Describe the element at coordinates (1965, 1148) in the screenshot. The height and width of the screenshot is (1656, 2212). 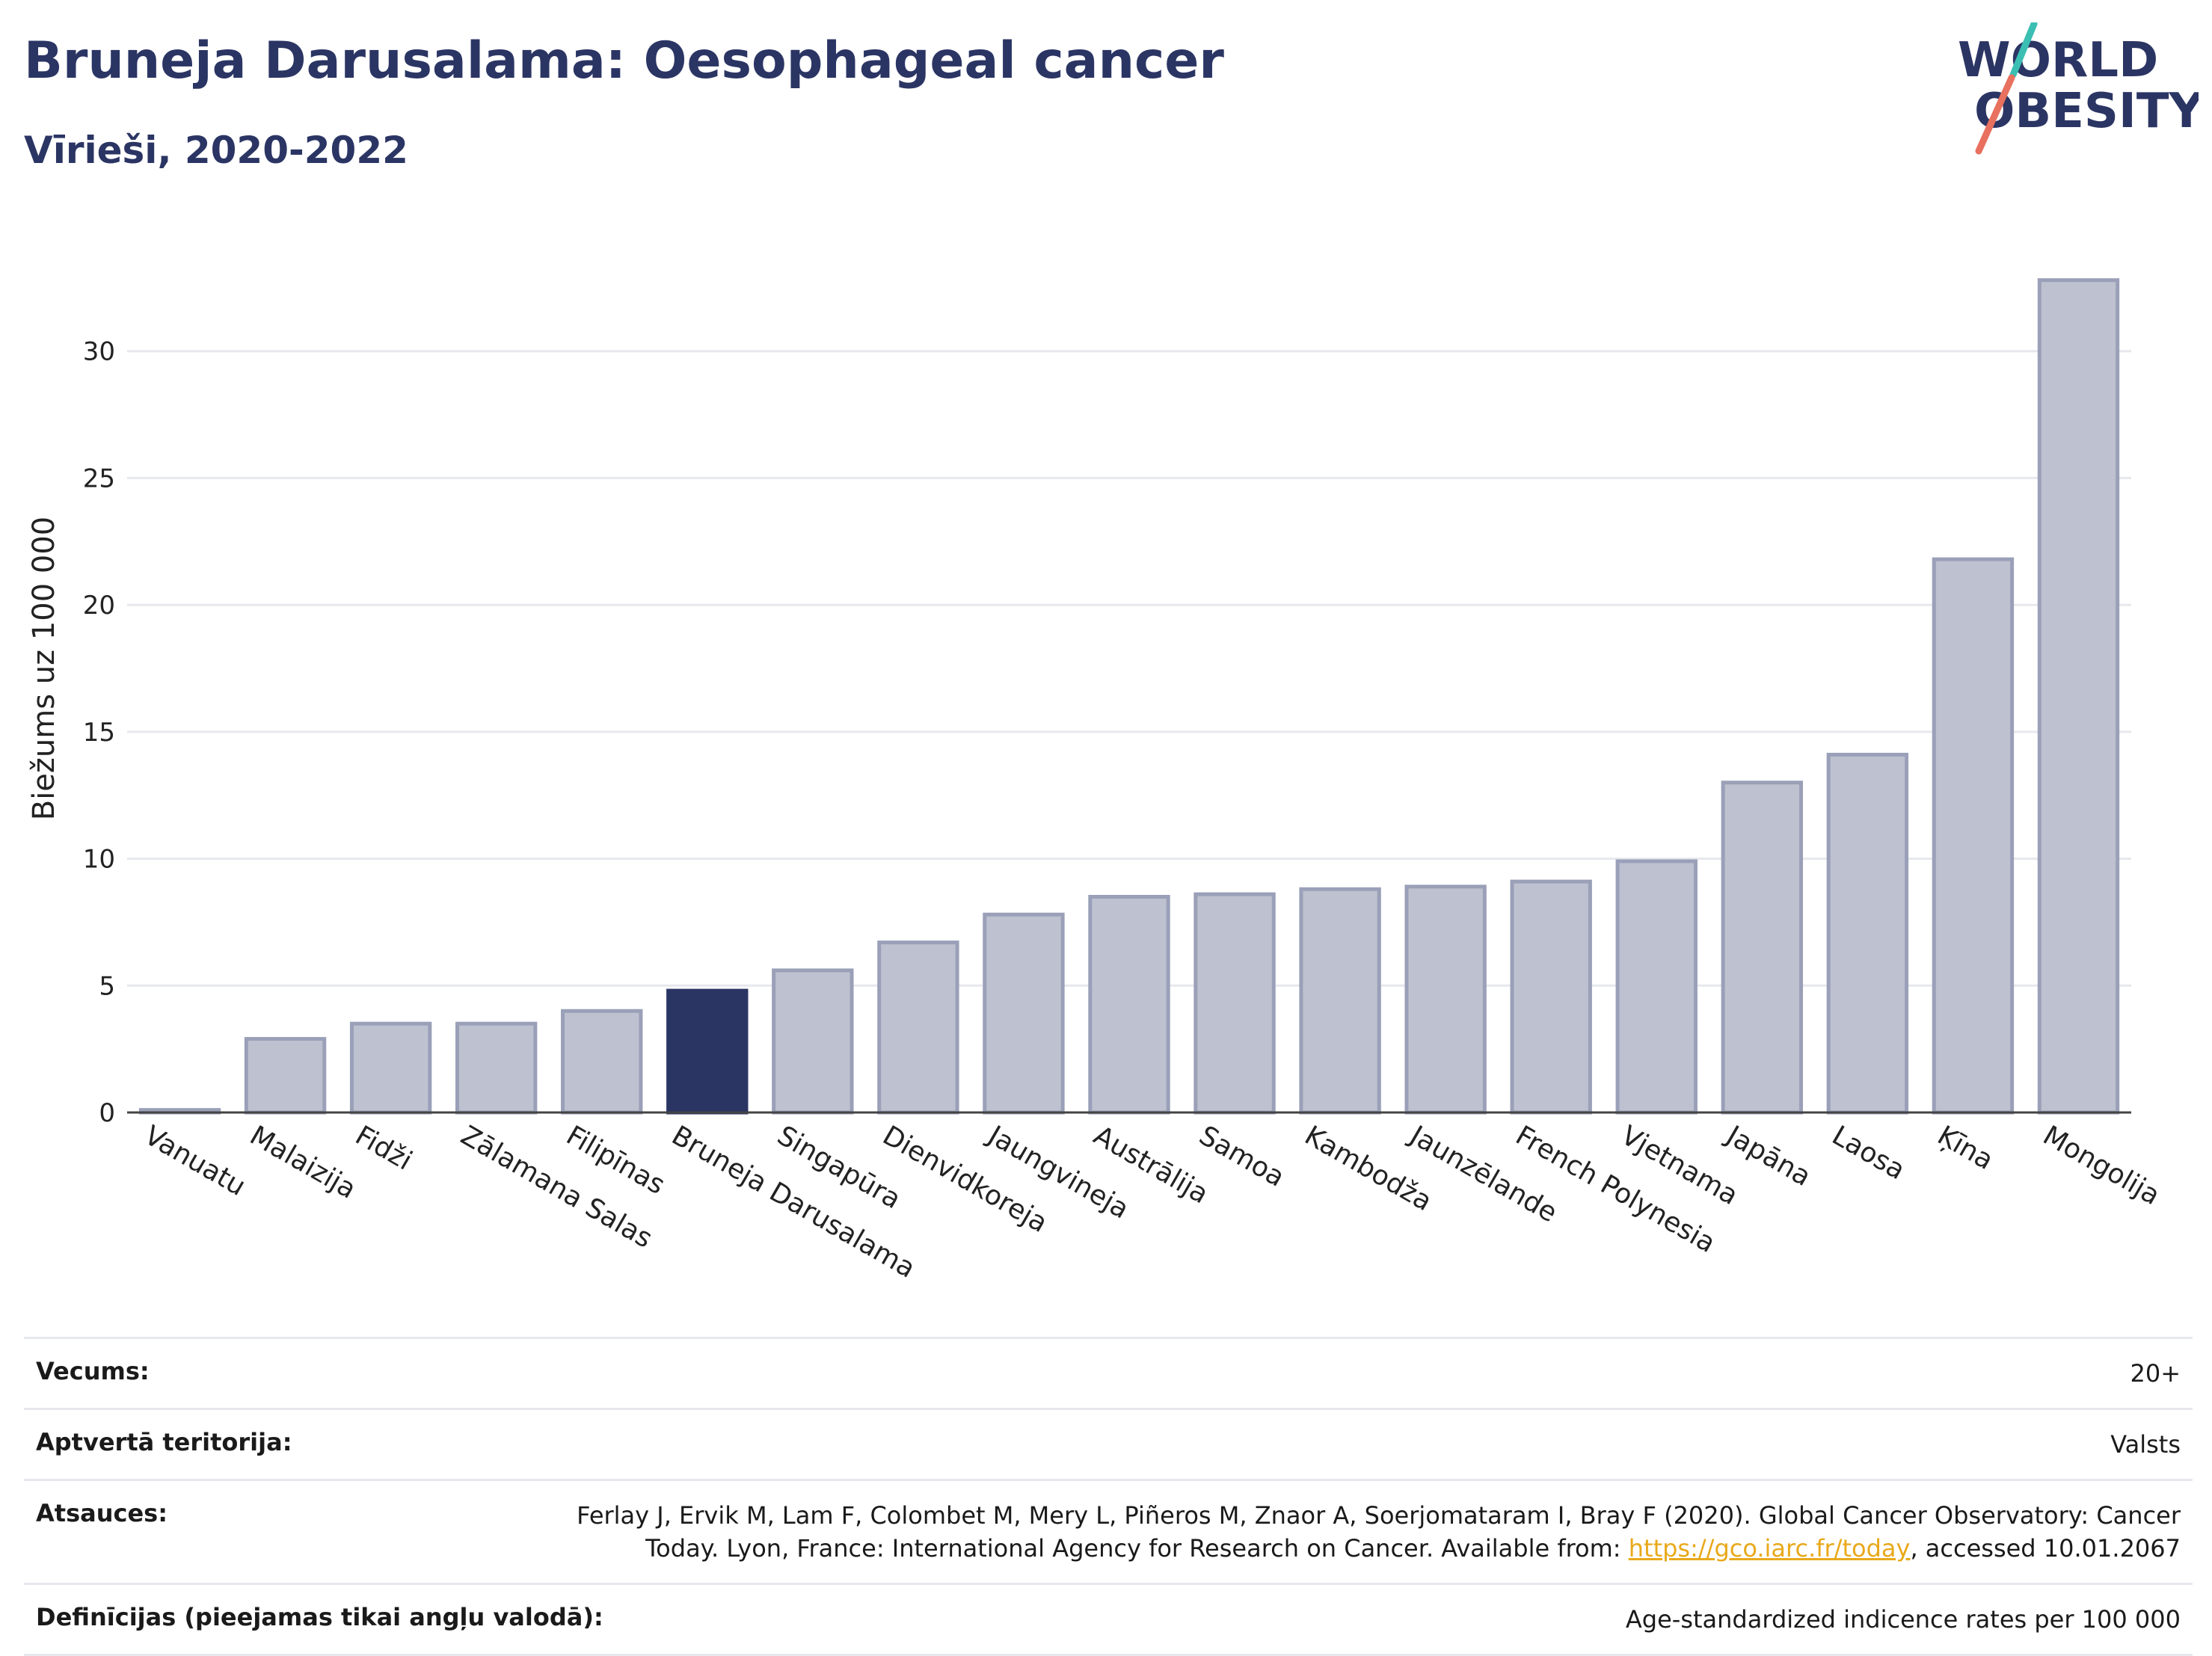
I see `x-tick-label: Ķīna` at that location.